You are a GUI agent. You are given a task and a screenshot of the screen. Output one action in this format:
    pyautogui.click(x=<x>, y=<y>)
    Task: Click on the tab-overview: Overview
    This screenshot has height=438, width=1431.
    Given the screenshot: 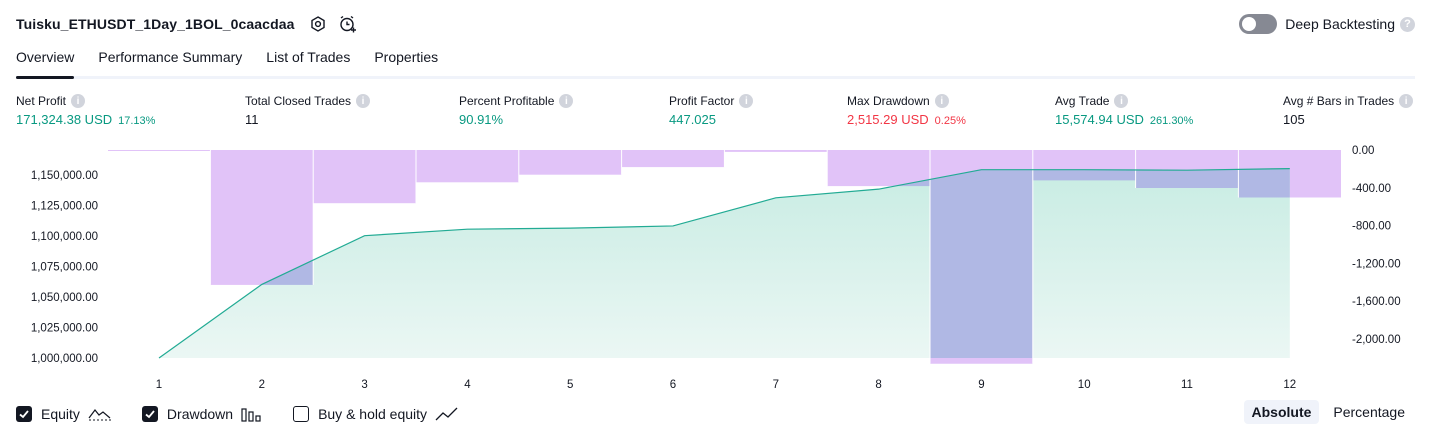 What is the action you would take?
    pyautogui.click(x=45, y=62)
    